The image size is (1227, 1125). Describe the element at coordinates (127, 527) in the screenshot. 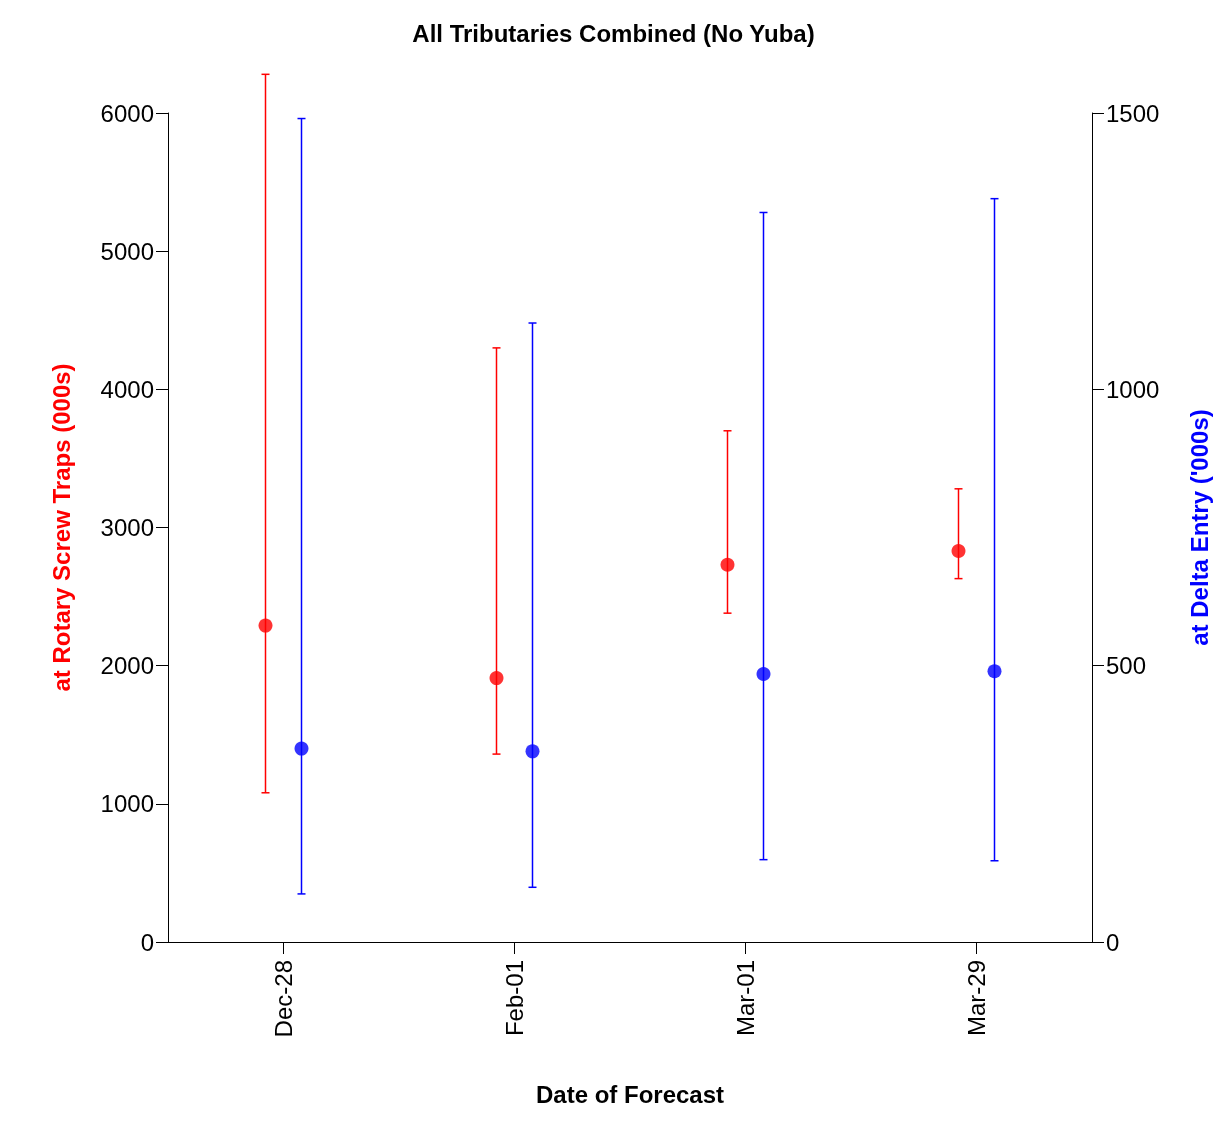

I see `y-tick-label: 3000` at that location.